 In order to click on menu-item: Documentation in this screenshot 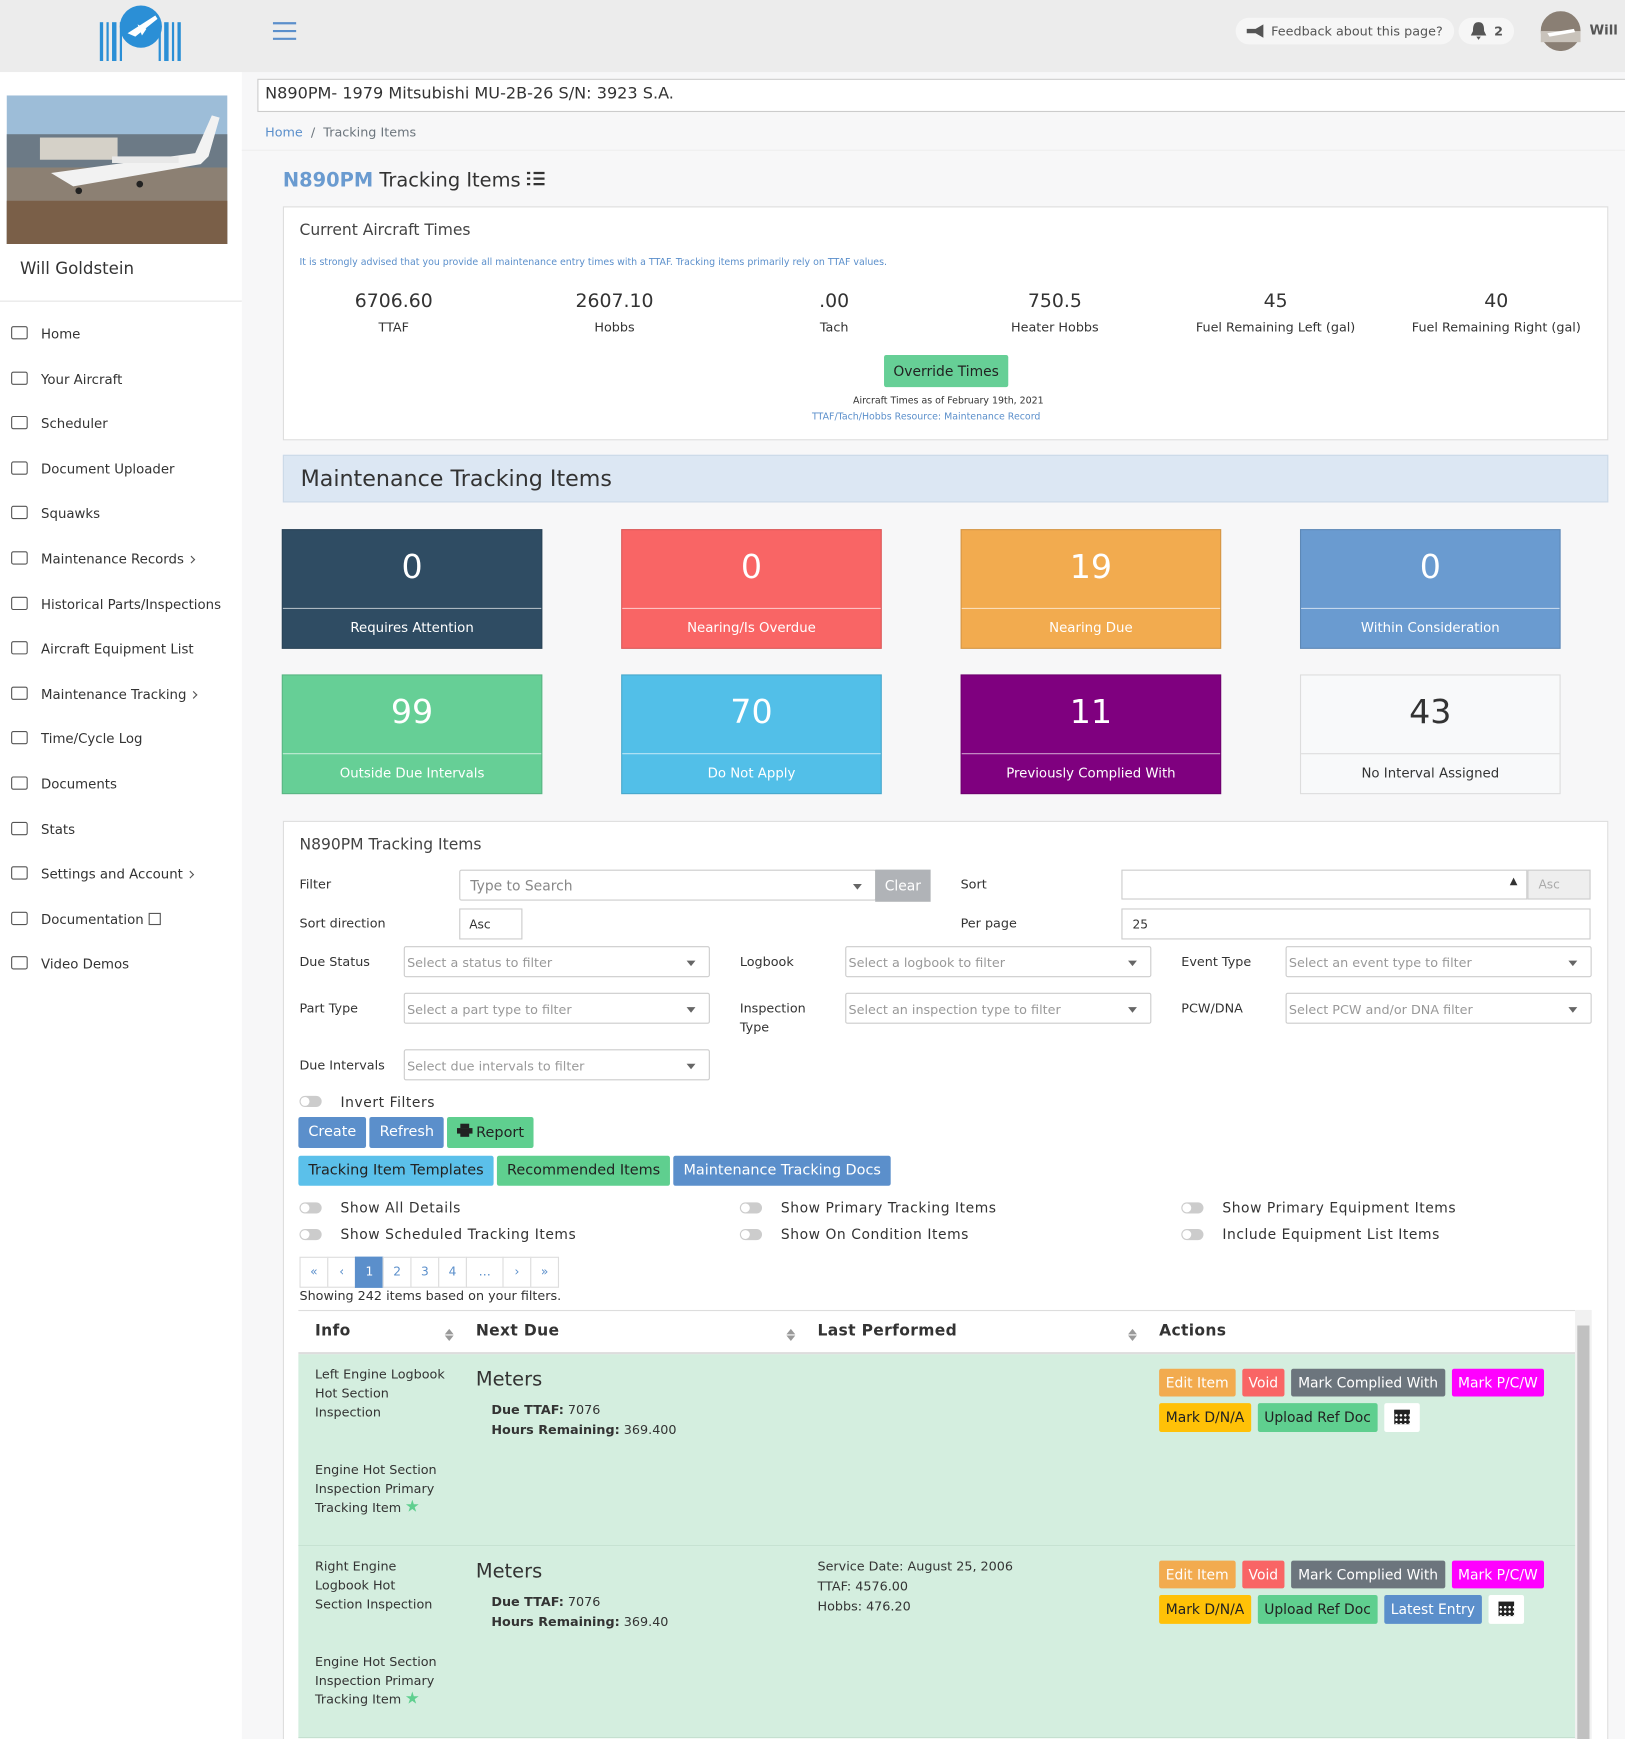, I will do `click(101, 919)`.